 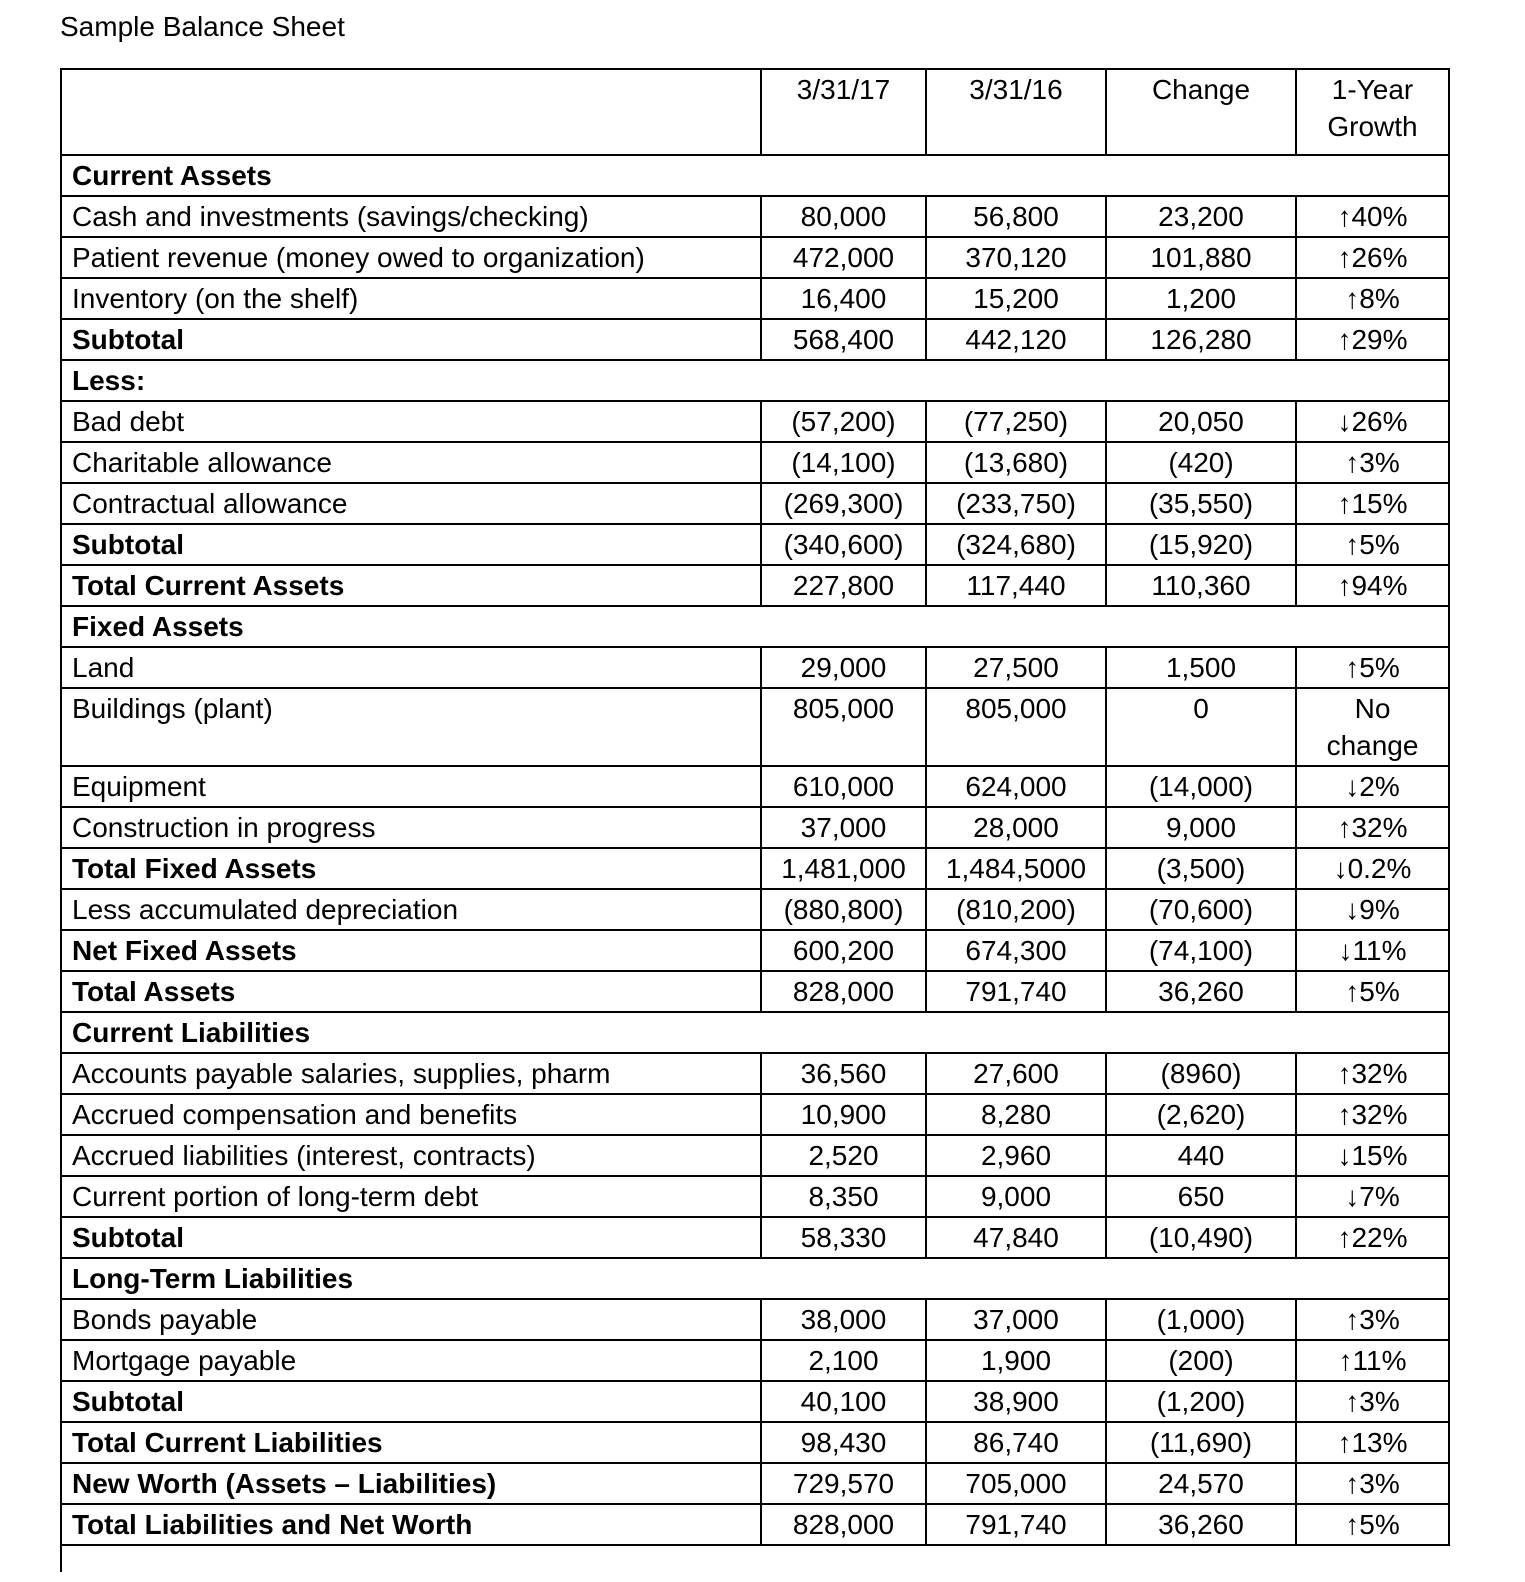 What do you see at coordinates (843, 1360) in the screenshot?
I see `value-2017: 2,100` at bounding box center [843, 1360].